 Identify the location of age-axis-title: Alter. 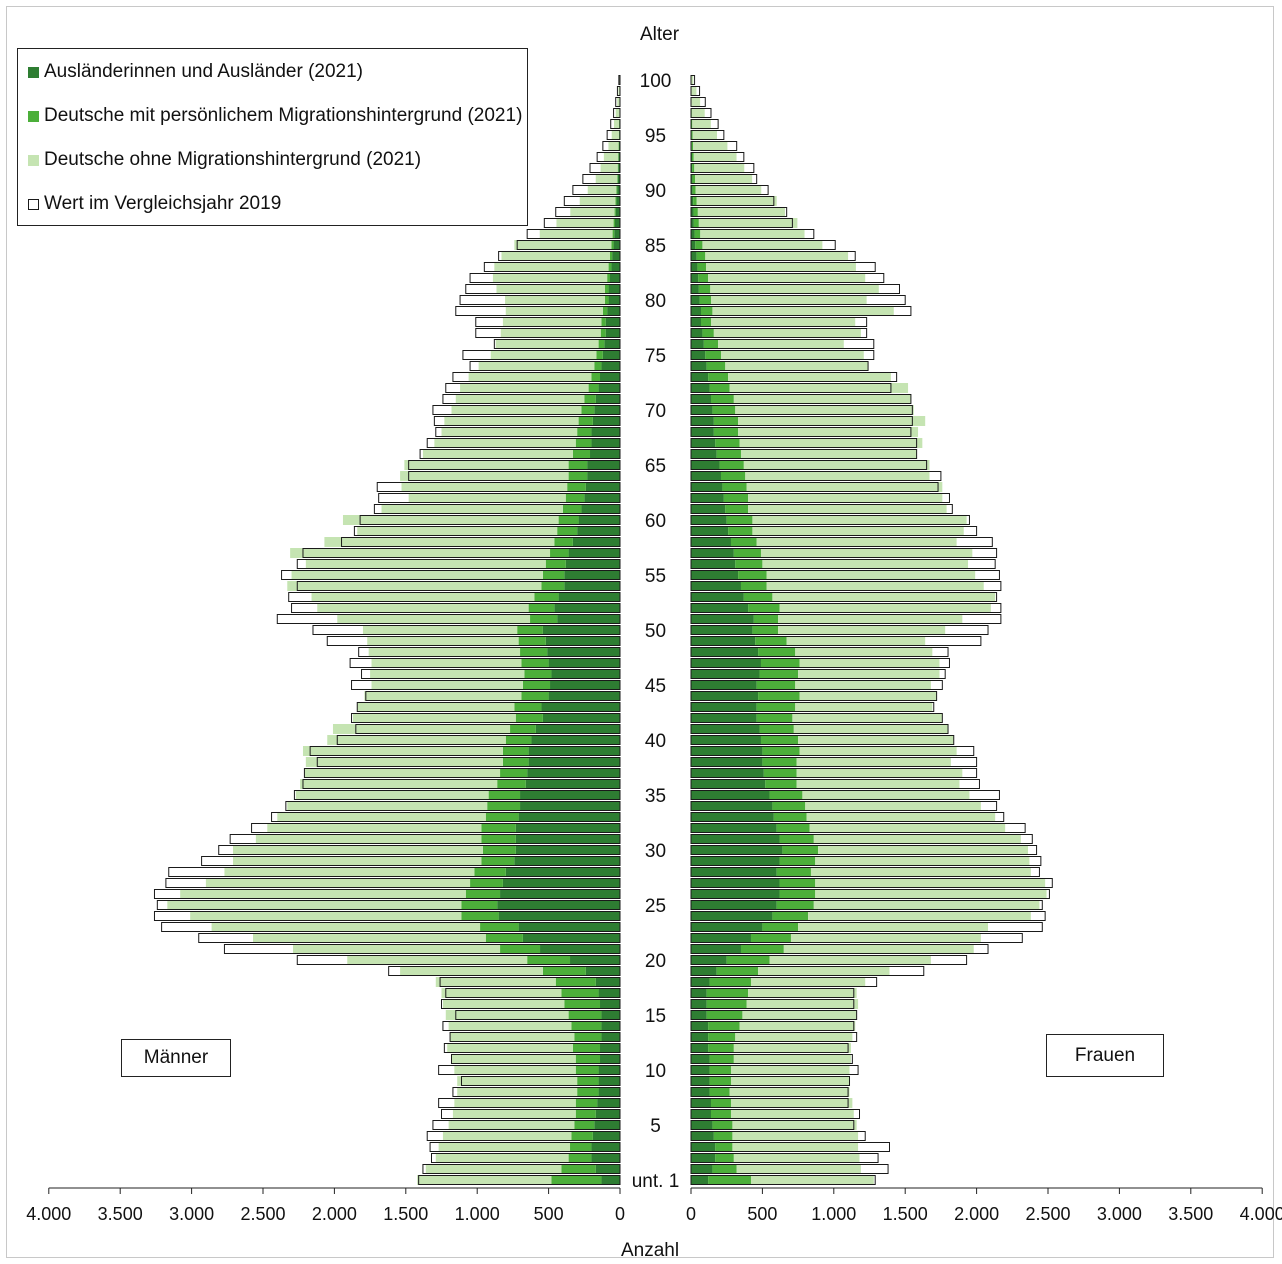
(660, 34).